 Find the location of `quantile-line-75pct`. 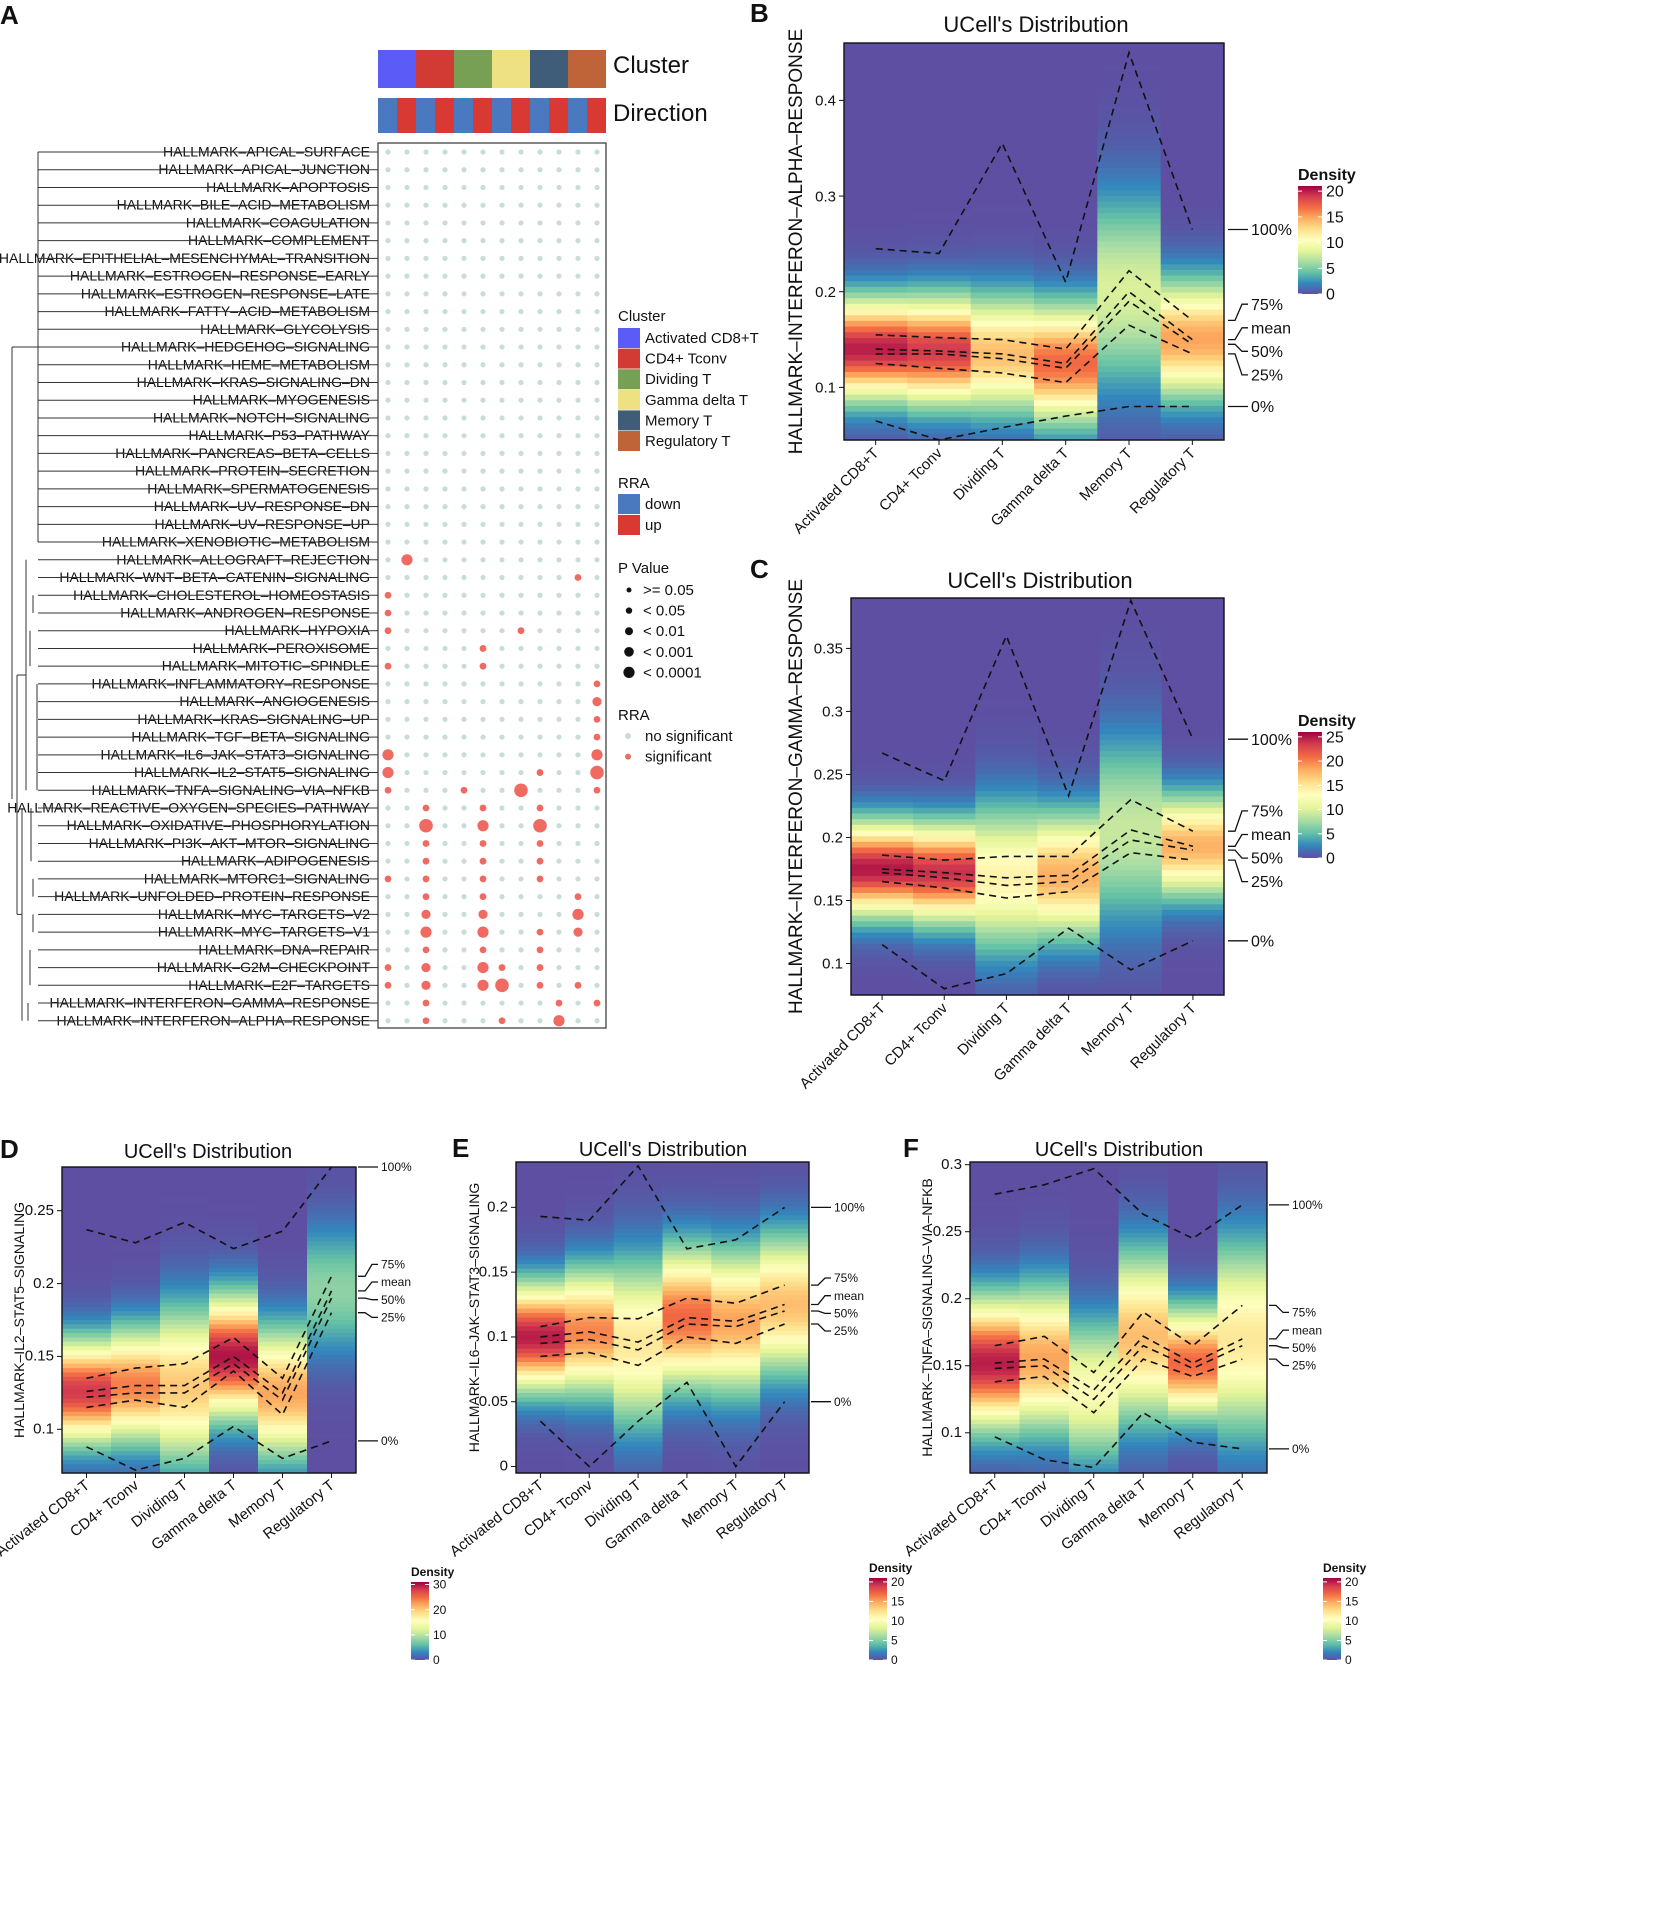

quantile-line-75pct is located at coordinates (1038, 829).